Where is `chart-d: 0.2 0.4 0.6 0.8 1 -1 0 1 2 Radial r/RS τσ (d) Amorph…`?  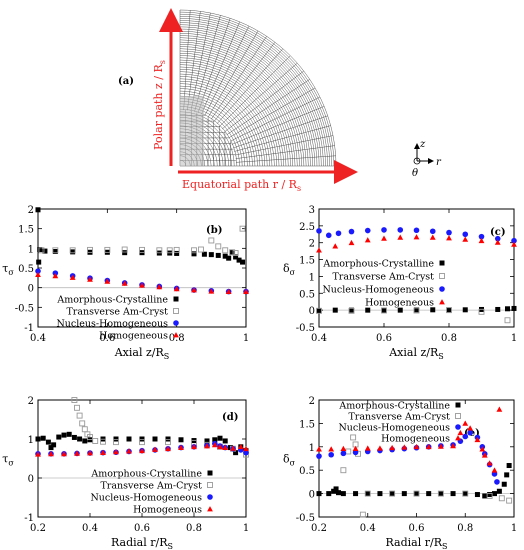
chart-d: 0.2 0.4 0.6 0.8 1 -1 0 1 2 Radial r/RS τσ (d) Amorph… is located at coordinates (125, 473).